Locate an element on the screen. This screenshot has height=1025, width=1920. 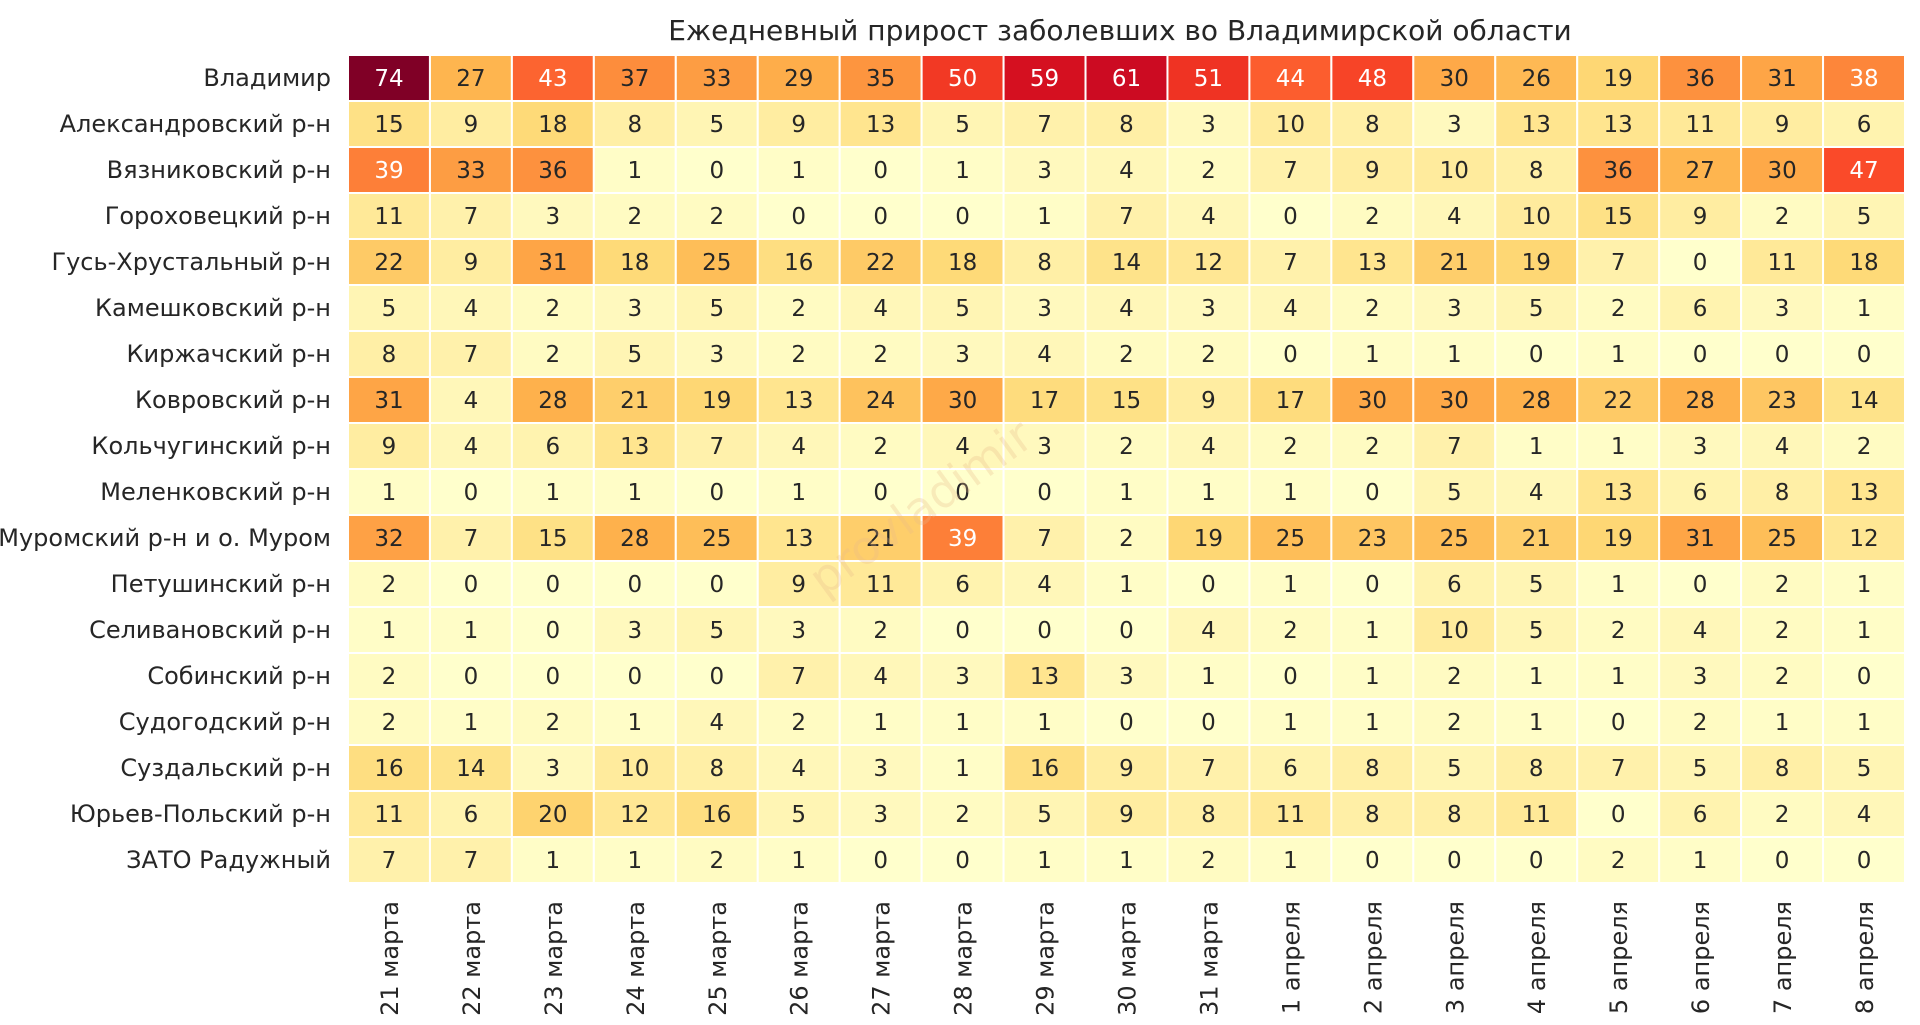
column-label: 8 апреля is located at coordinates (1865, 957).